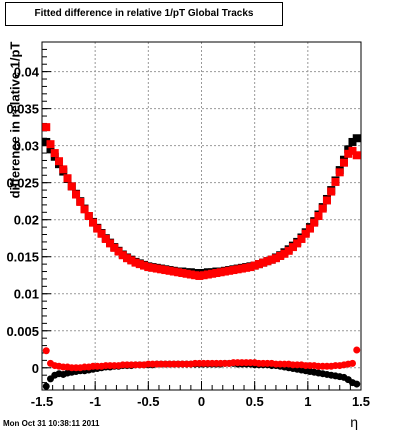  What do you see at coordinates (22, 183) in the screenshot?
I see `y-tick-label: 0.025` at bounding box center [22, 183].